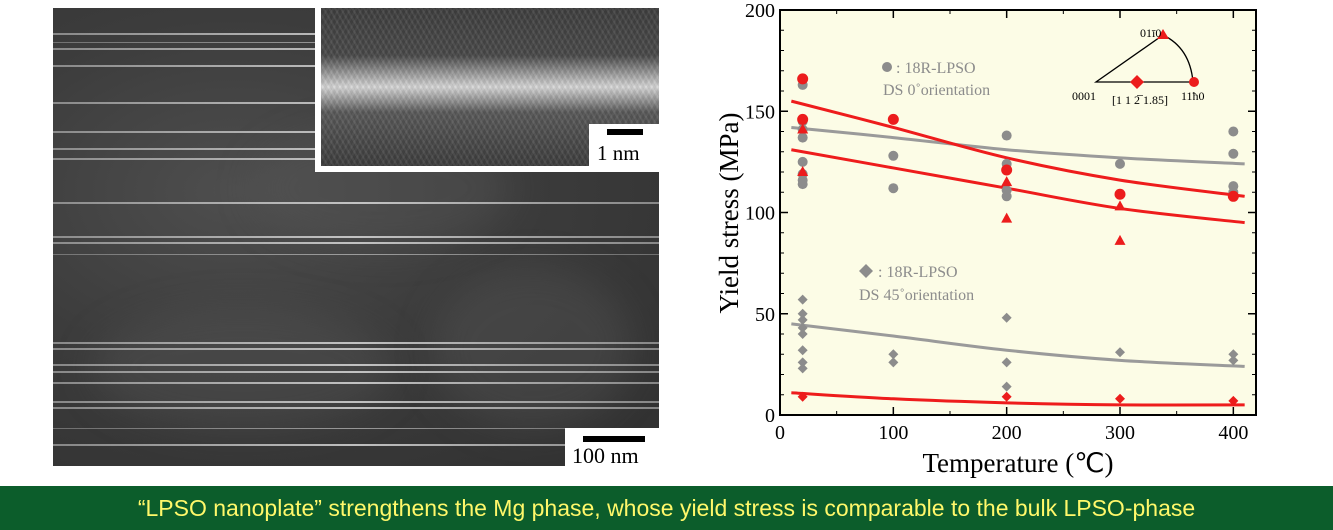 Image resolution: width=1333 pixels, height=530 pixels. Describe the element at coordinates (1150, 33) in the screenshot. I see `triangle-label-top: 01ī0` at that location.